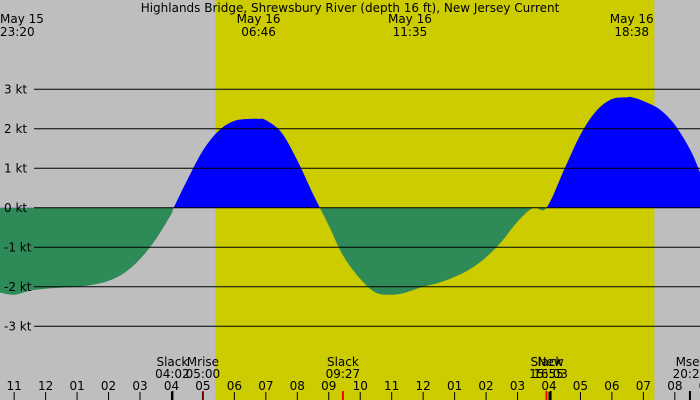  I want to click on column-header-time: 23:20, so click(17, 32).